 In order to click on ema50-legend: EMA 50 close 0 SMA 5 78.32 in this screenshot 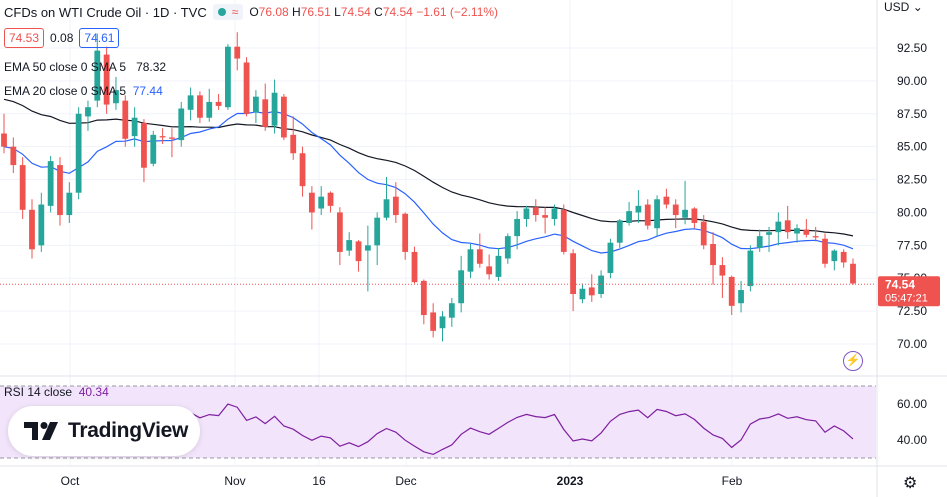, I will do `click(85, 67)`.